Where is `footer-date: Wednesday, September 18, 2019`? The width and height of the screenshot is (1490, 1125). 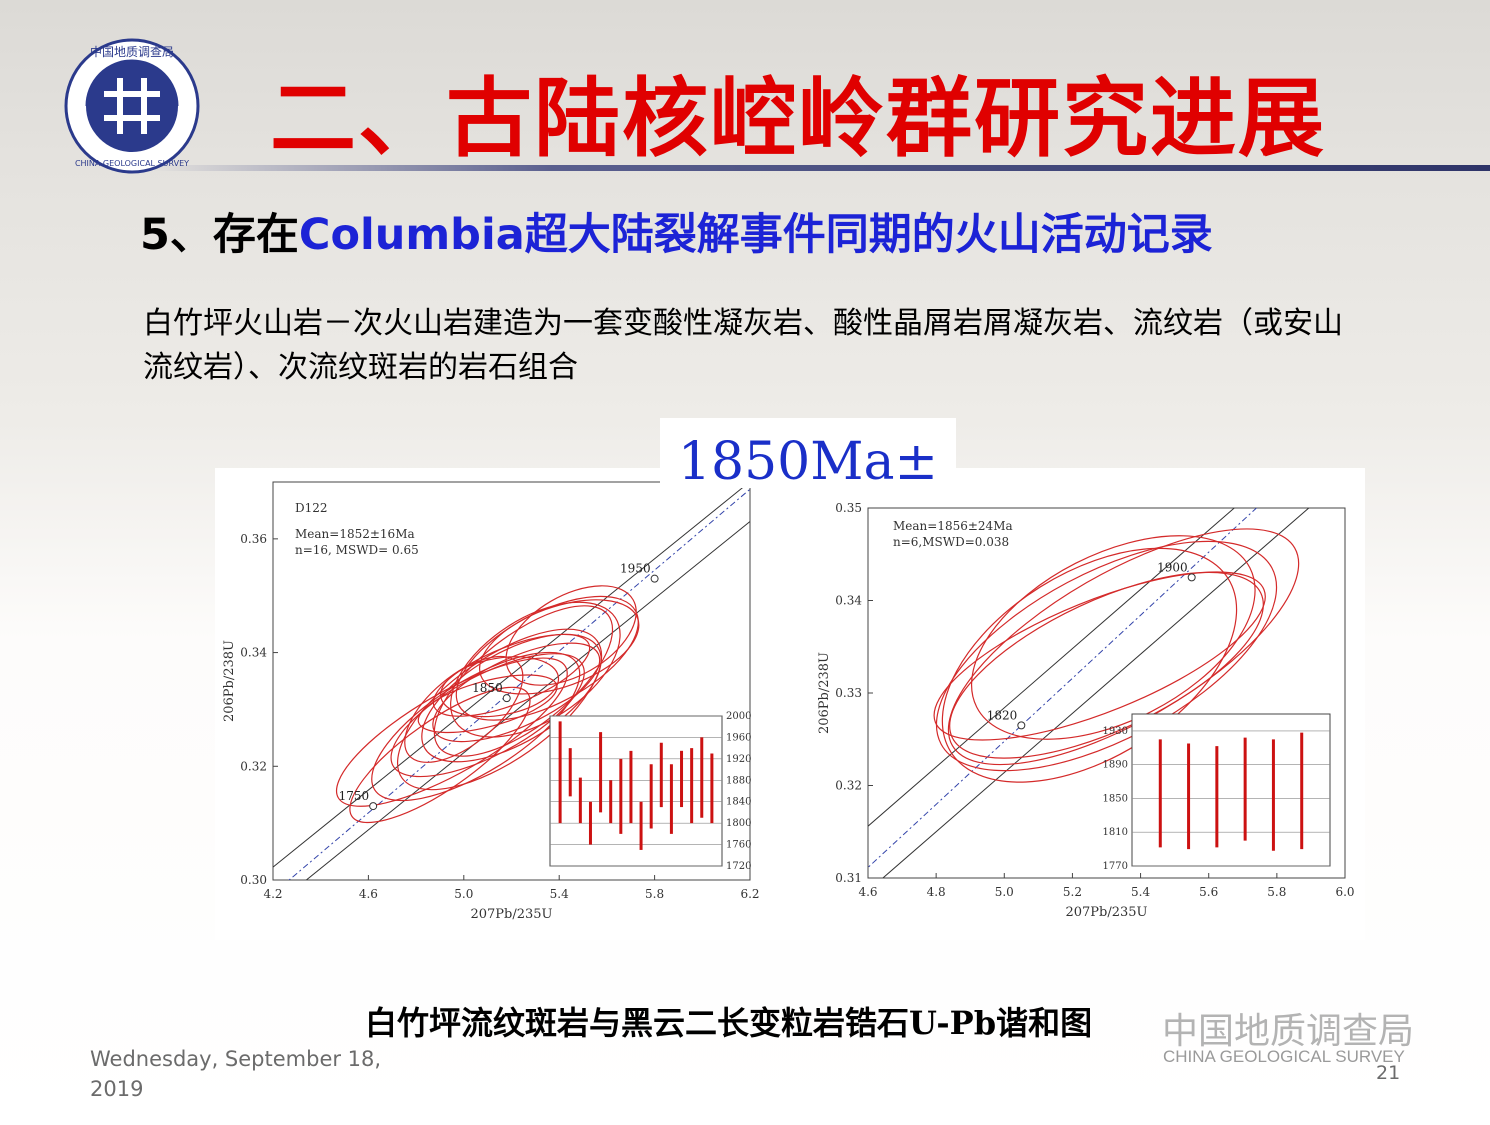 footer-date: Wednesday, September 18, 2019 is located at coordinates (236, 1074).